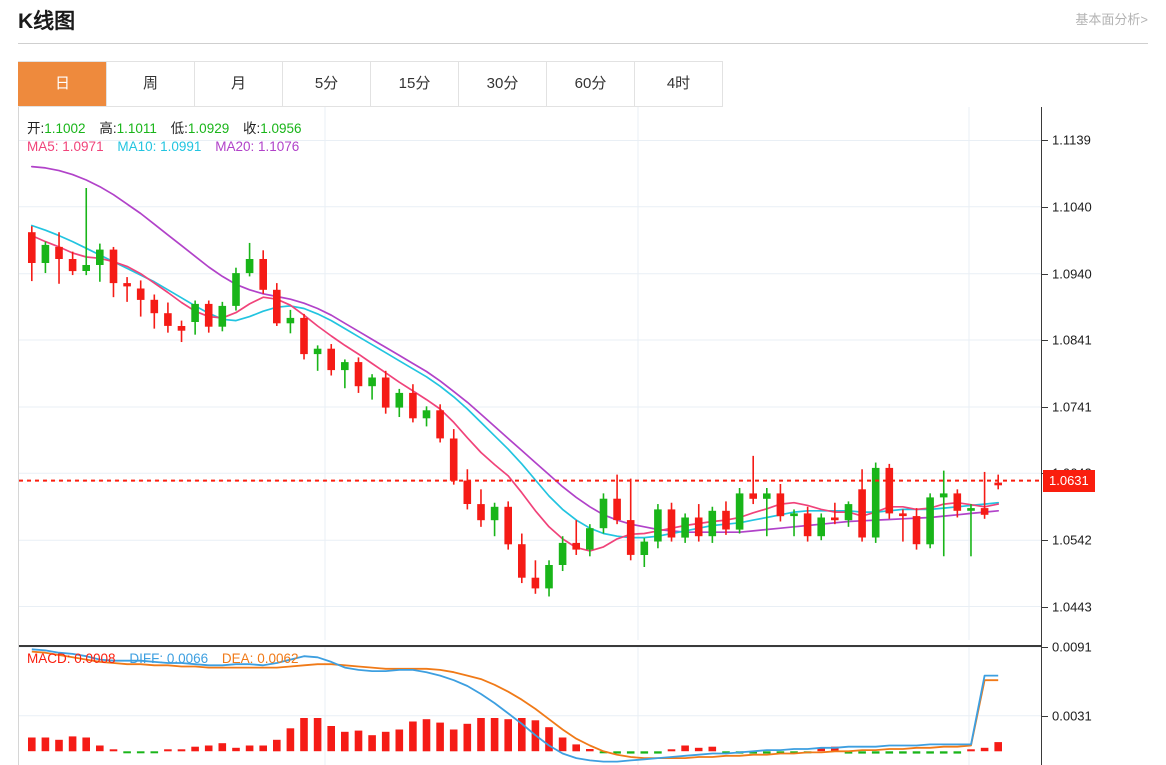 Image resolution: width=1166 pixels, height=765 pixels. What do you see at coordinates (1072, 540) in the screenshot?
I see `price-axis-tick-label: 1.0542` at bounding box center [1072, 540].